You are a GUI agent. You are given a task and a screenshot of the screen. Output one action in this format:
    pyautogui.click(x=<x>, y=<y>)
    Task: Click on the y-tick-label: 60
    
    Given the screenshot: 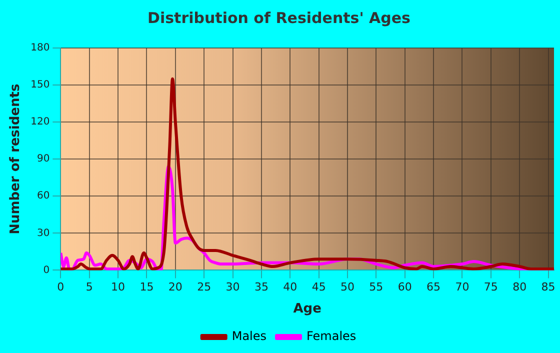 What is the action you would take?
    pyautogui.click(x=43, y=196)
    